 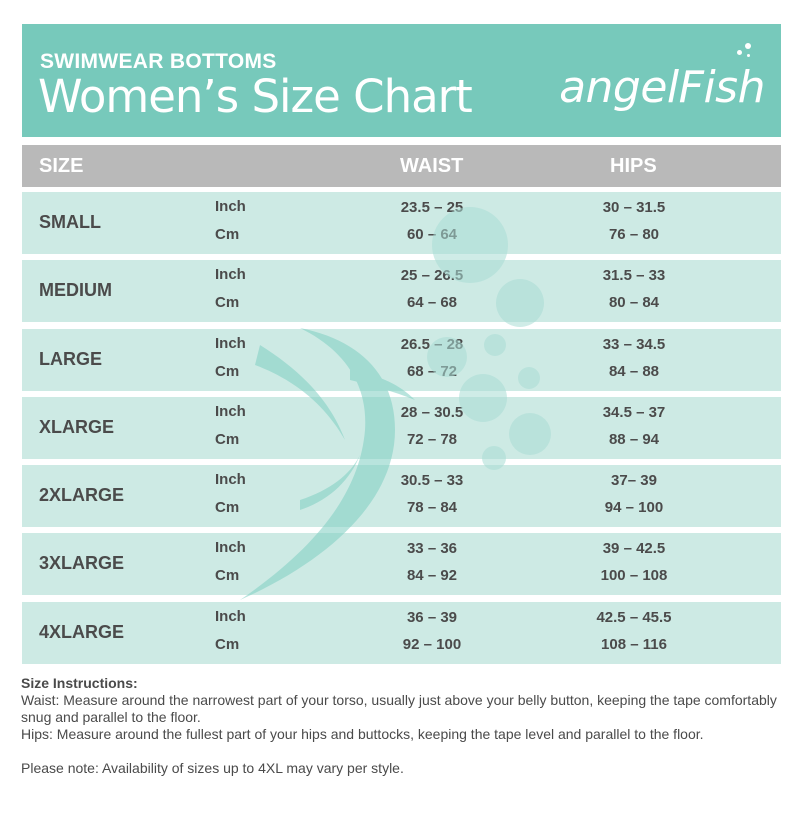 I want to click on hips-inch-value: 37– 39, so click(x=634, y=480).